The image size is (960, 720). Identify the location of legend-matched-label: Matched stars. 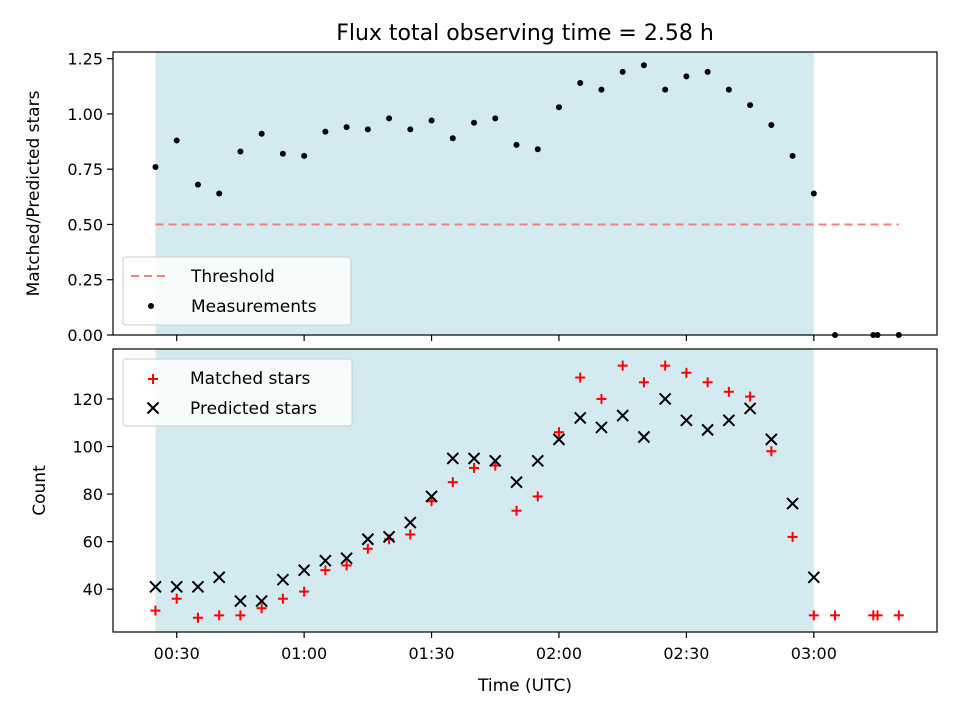
(250, 379).